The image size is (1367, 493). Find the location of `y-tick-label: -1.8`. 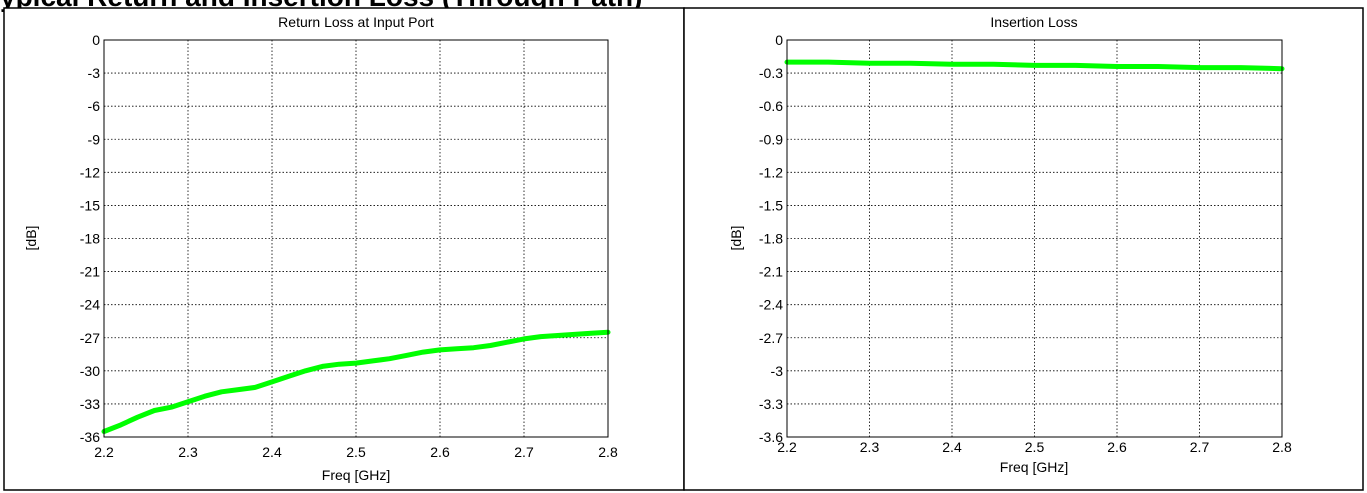

y-tick-label: -1.8 is located at coordinates (771, 239).